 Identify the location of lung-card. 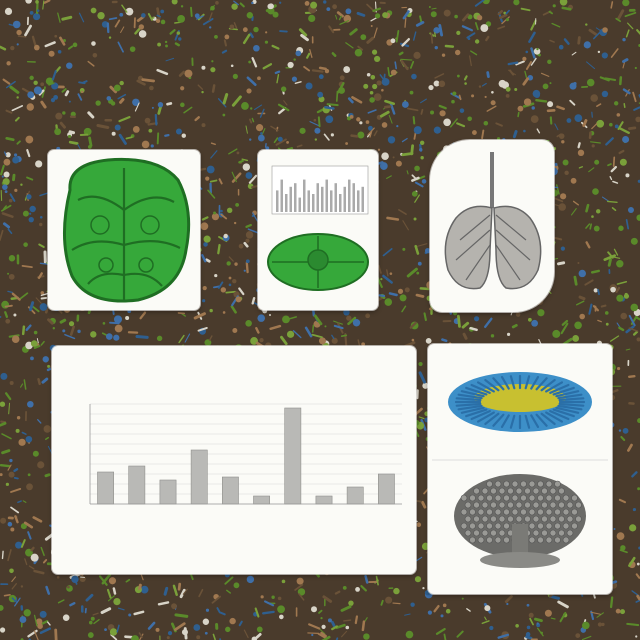
(492, 226).